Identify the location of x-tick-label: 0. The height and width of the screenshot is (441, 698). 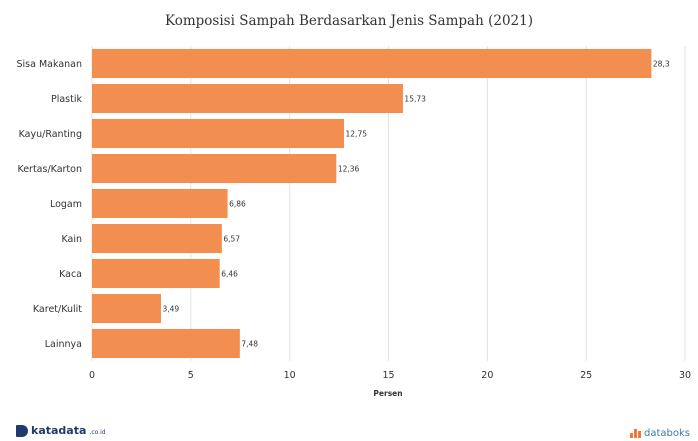
(92, 375).